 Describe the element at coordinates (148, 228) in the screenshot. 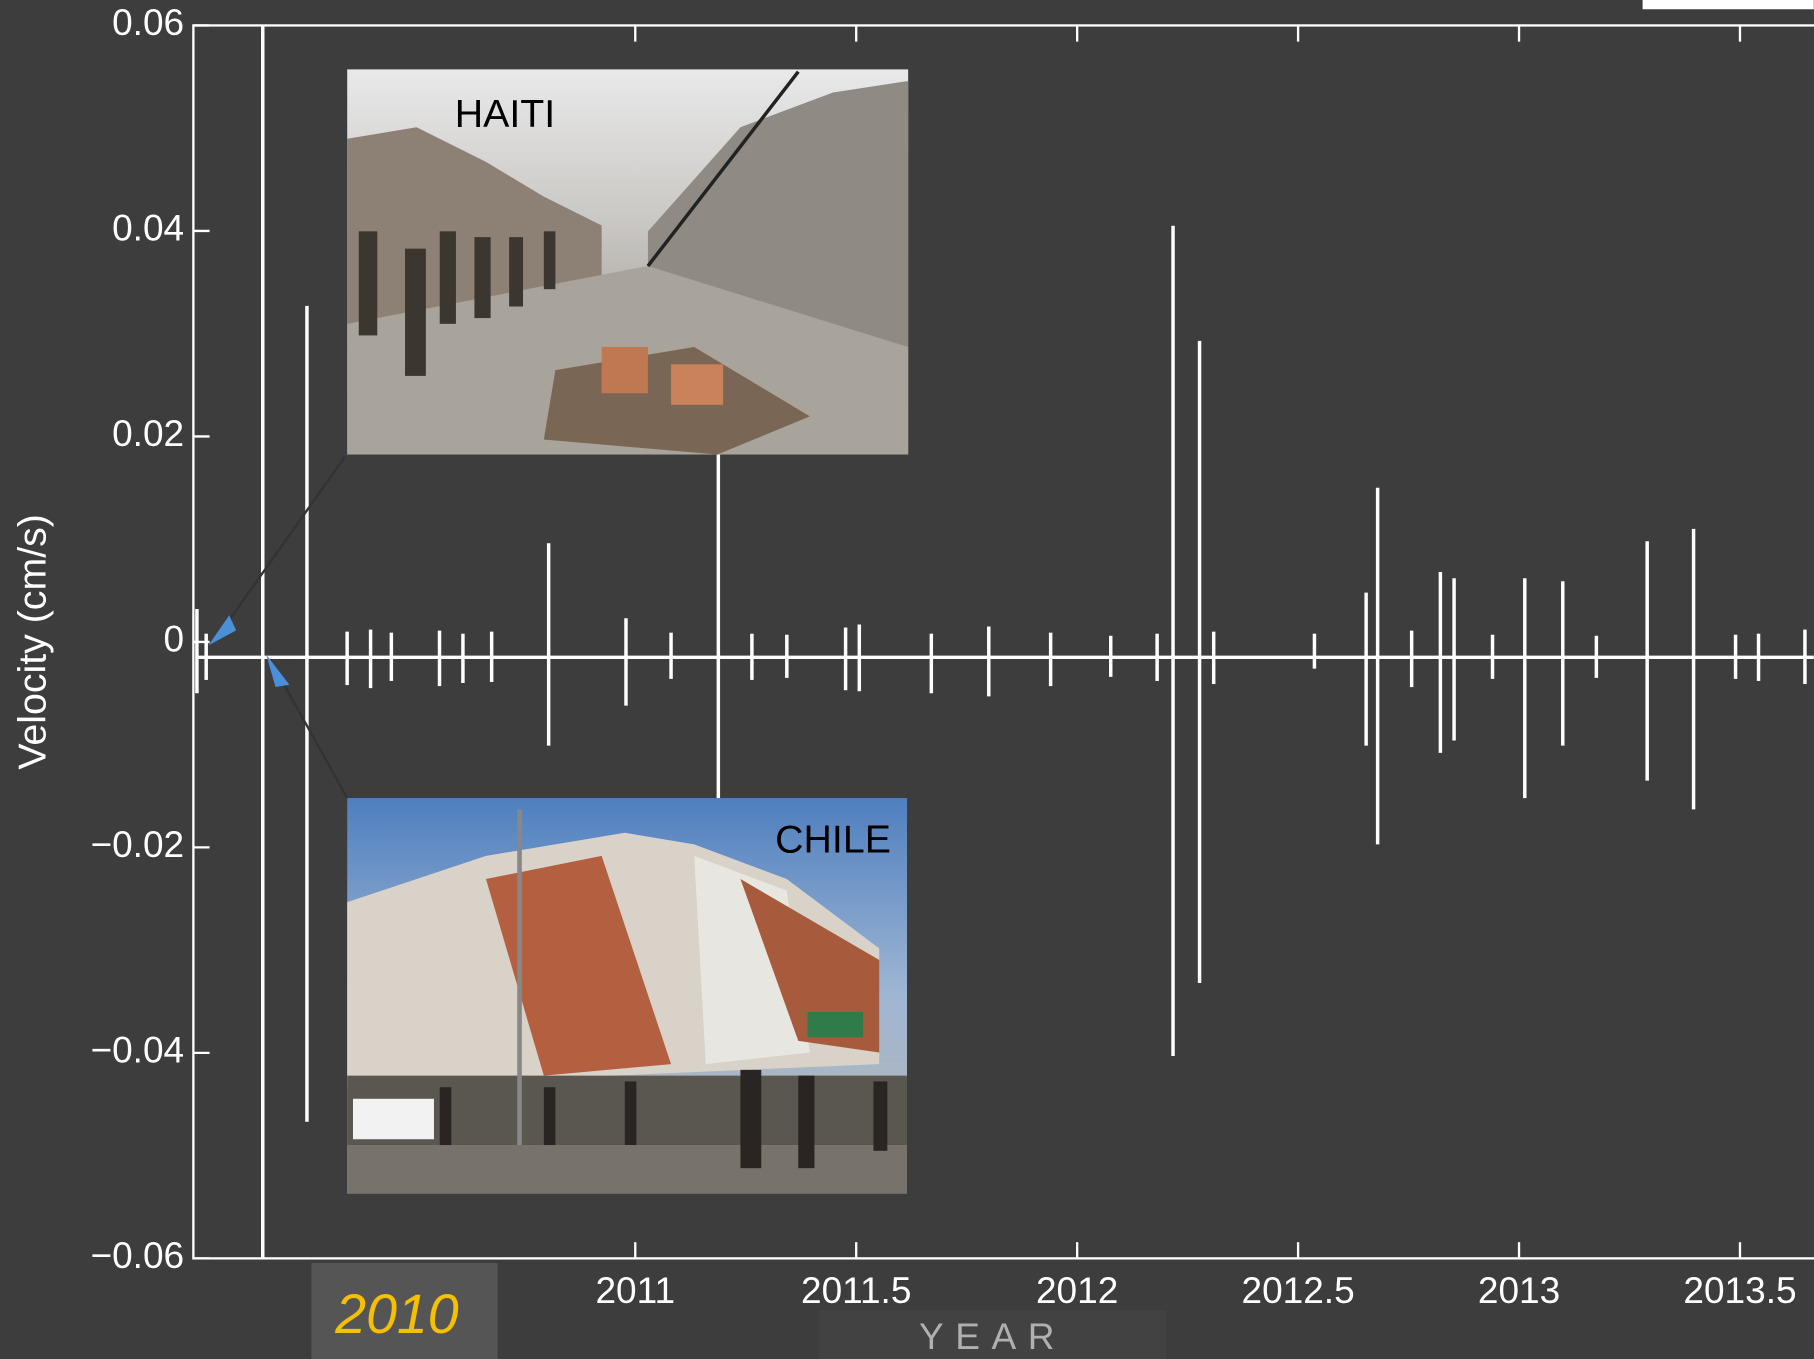

I see `y-tick-label: 0.04` at that location.